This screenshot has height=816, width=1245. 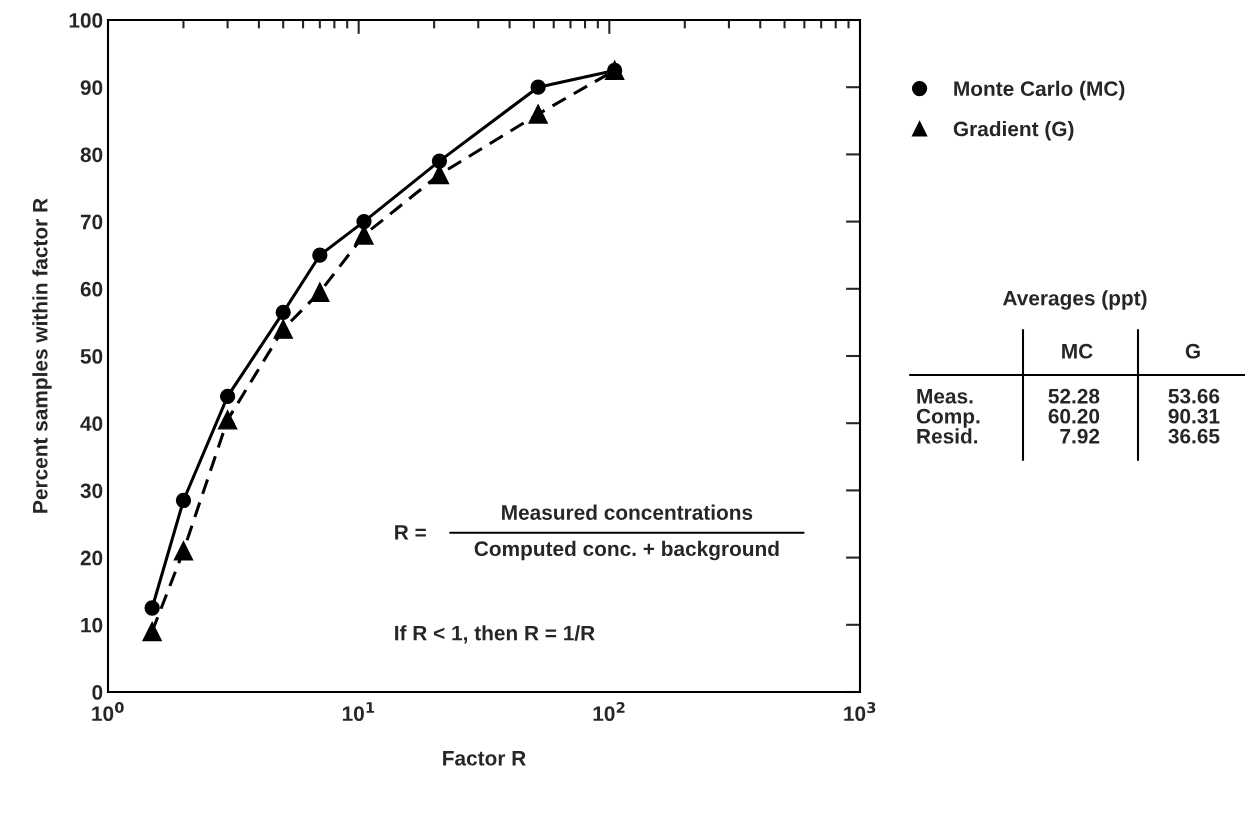 What do you see at coordinates (945, 396) in the screenshot?
I see `text: Meas.` at bounding box center [945, 396].